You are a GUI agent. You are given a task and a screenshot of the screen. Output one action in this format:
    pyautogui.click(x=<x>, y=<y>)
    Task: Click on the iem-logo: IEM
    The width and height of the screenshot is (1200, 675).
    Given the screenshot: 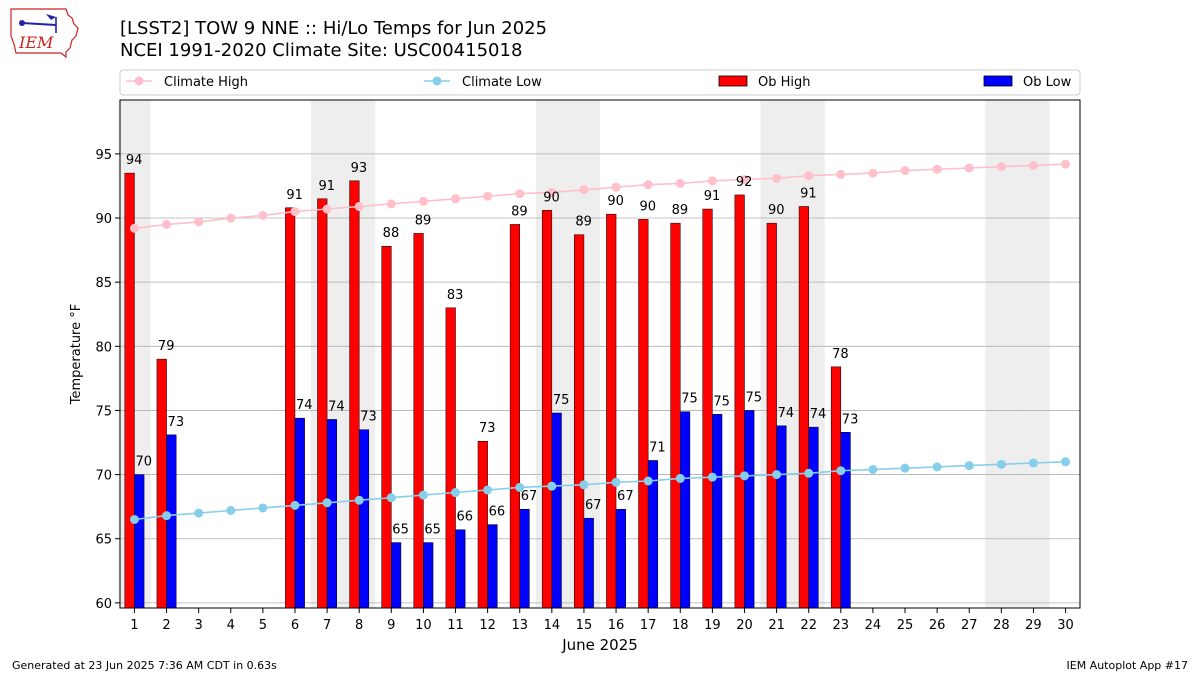 What is the action you would take?
    pyautogui.click(x=44, y=33)
    